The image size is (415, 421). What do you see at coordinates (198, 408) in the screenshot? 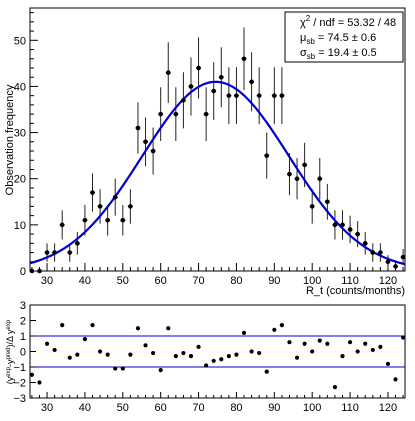
I see `bottom-x-tick-label: 70` at bounding box center [198, 408].